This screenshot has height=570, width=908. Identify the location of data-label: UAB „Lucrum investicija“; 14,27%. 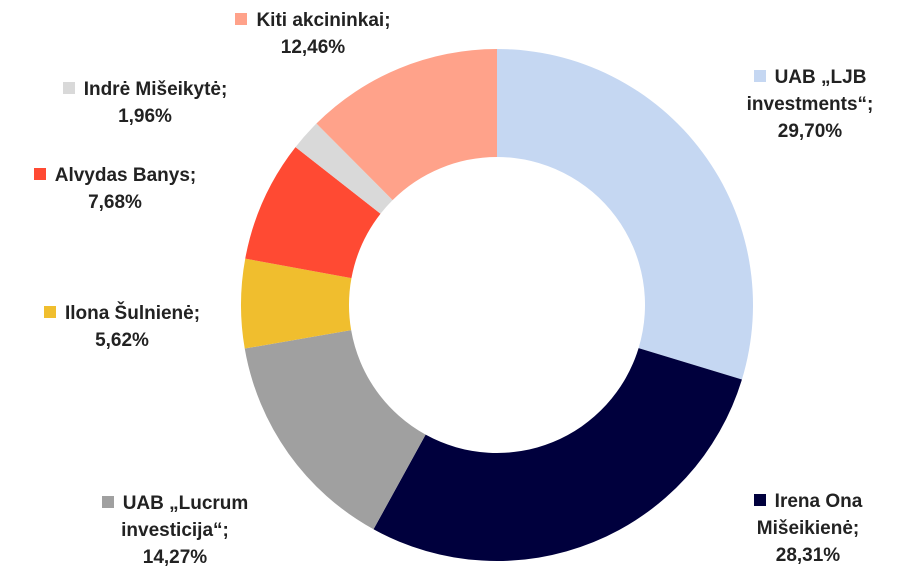
(175, 530).